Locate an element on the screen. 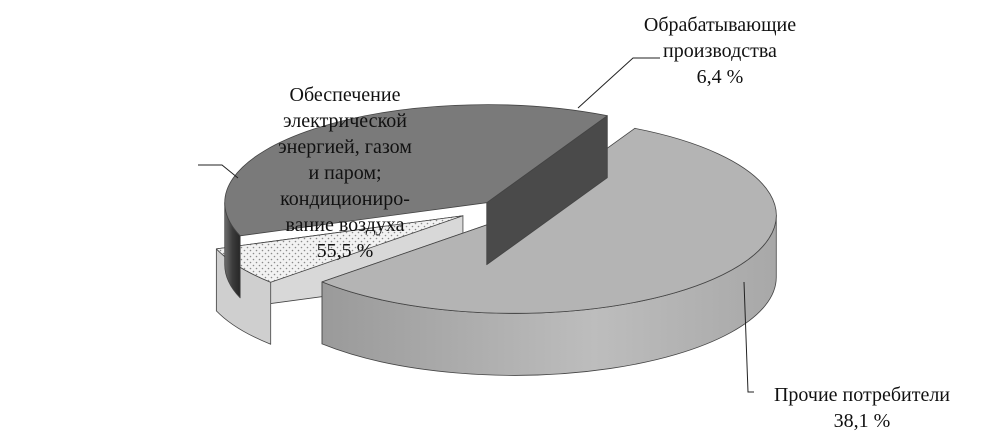 Image resolution: width=998 pixels, height=435 pixels. slice-label-line: энергией, газом is located at coordinates (345, 147).